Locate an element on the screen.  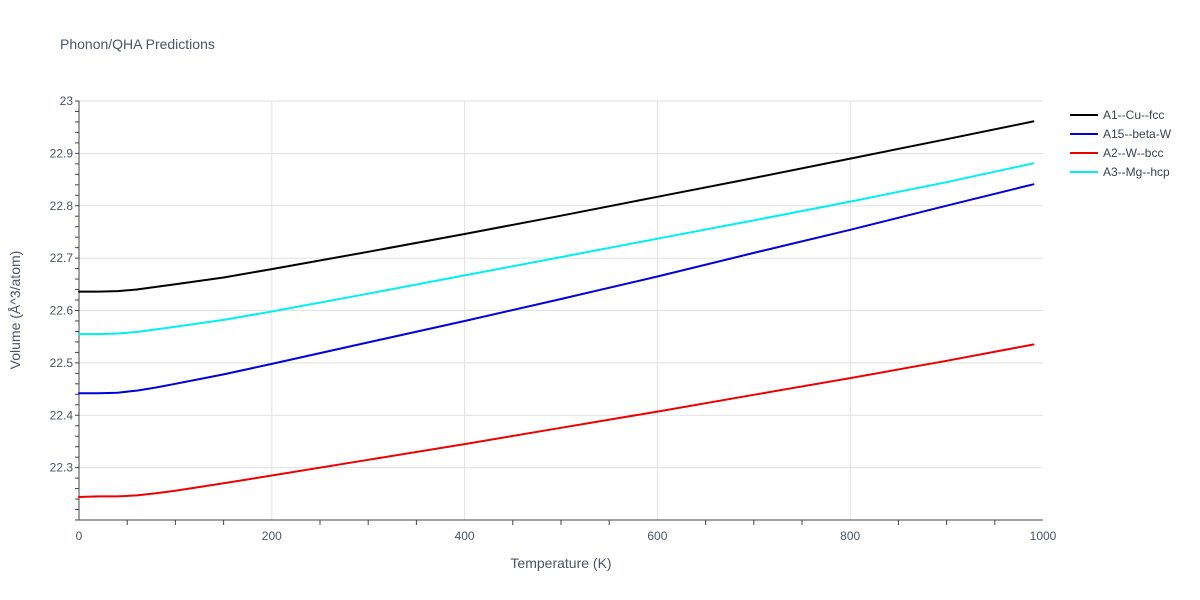
y-tick-label: 23 is located at coordinates (67, 101).